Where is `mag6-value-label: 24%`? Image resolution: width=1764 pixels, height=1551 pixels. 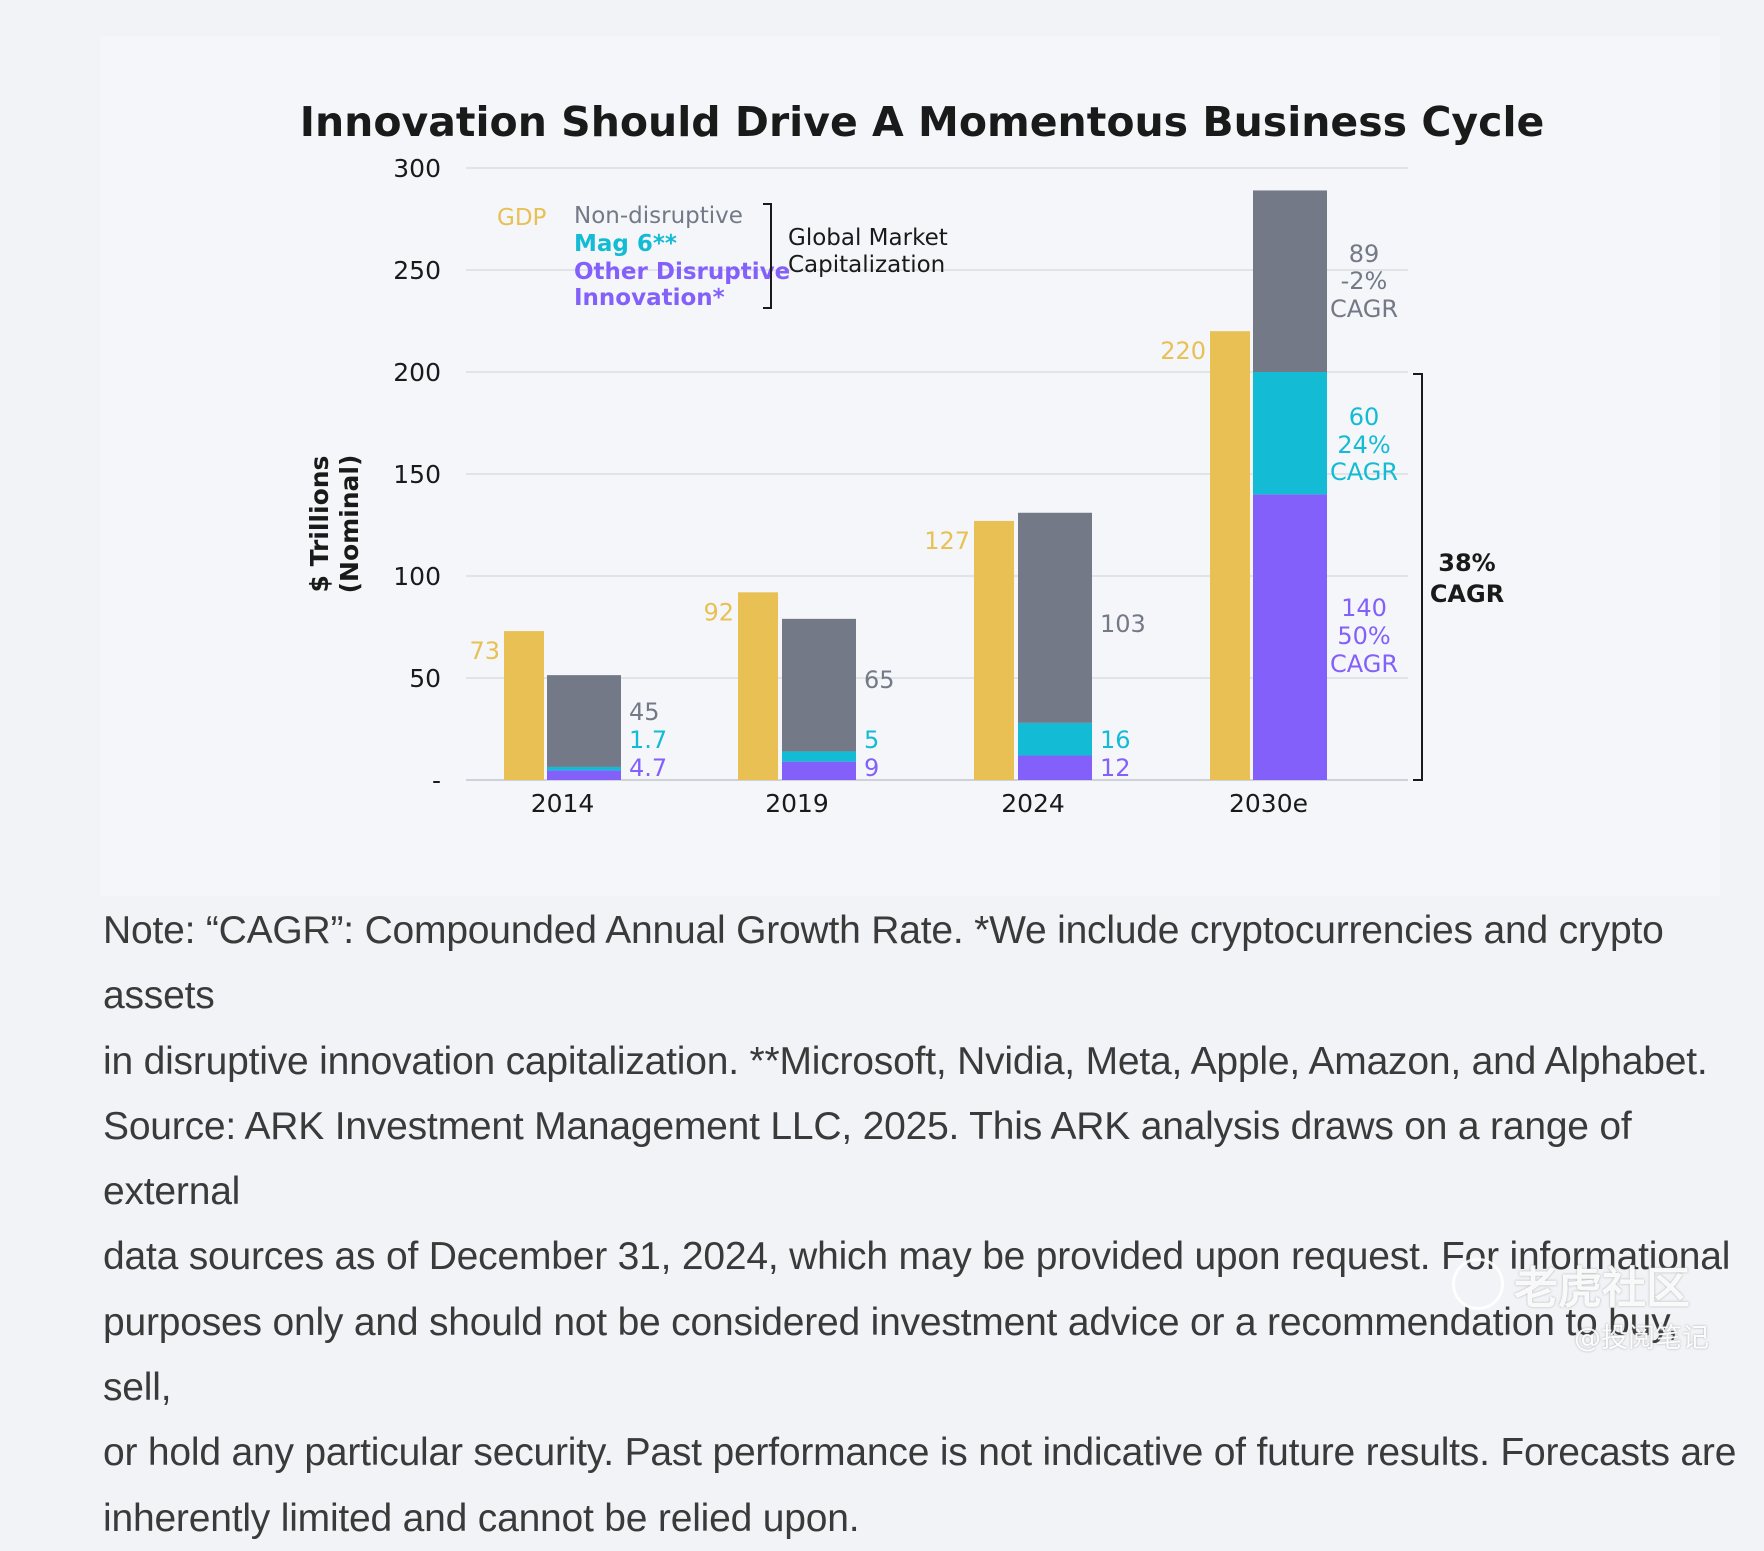
mag6-value-label: 24% is located at coordinates (1363, 445).